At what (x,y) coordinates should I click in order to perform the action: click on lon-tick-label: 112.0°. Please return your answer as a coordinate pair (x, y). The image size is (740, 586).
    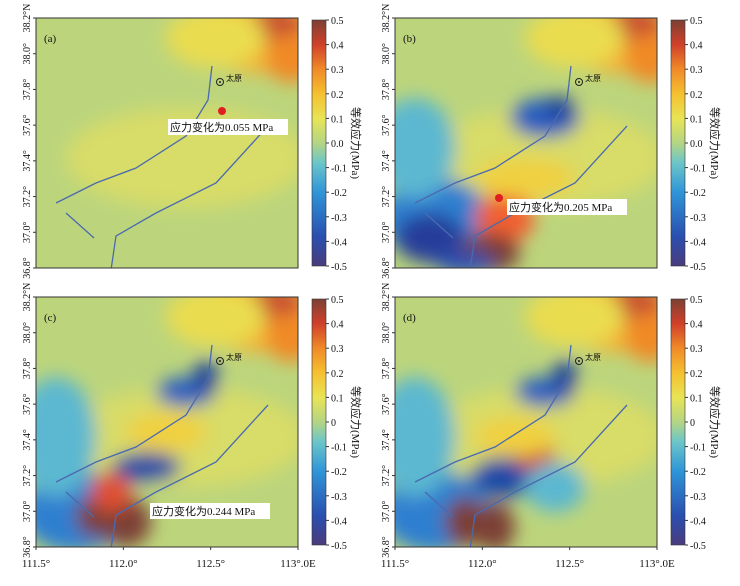
    Looking at the image, I should click on (123, 564).